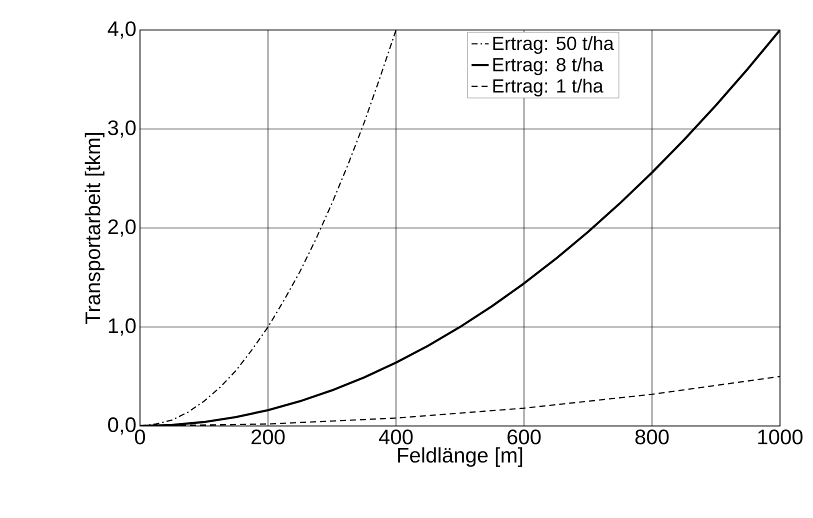 The image size is (813, 518). What do you see at coordinates (524, 437) in the screenshot?
I see `x-tick-label: 600` at bounding box center [524, 437].